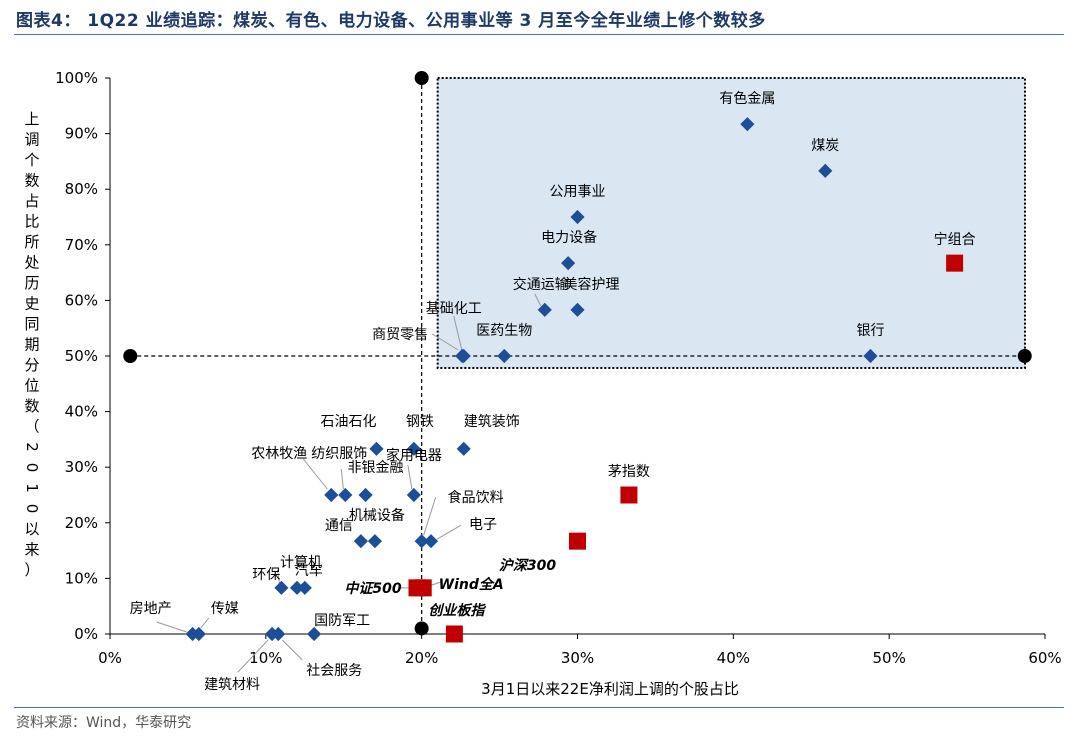 The image size is (1080, 745). What do you see at coordinates (31, 345) in the screenshot?
I see `y-axis-label-char: 期` at bounding box center [31, 345].